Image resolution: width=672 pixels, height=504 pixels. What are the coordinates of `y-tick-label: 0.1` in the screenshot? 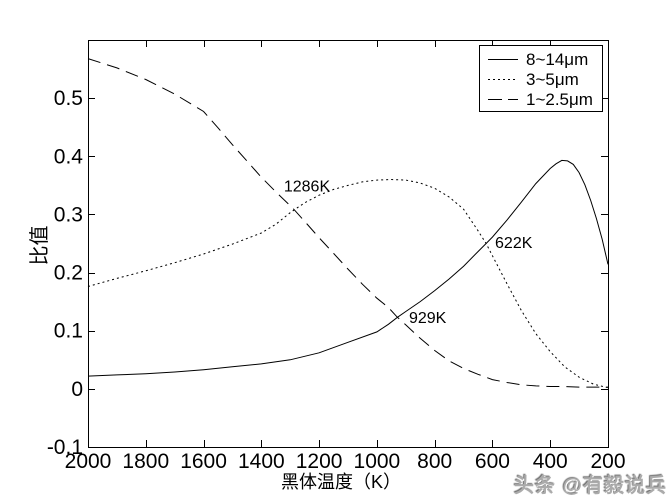 It's located at (68, 331).